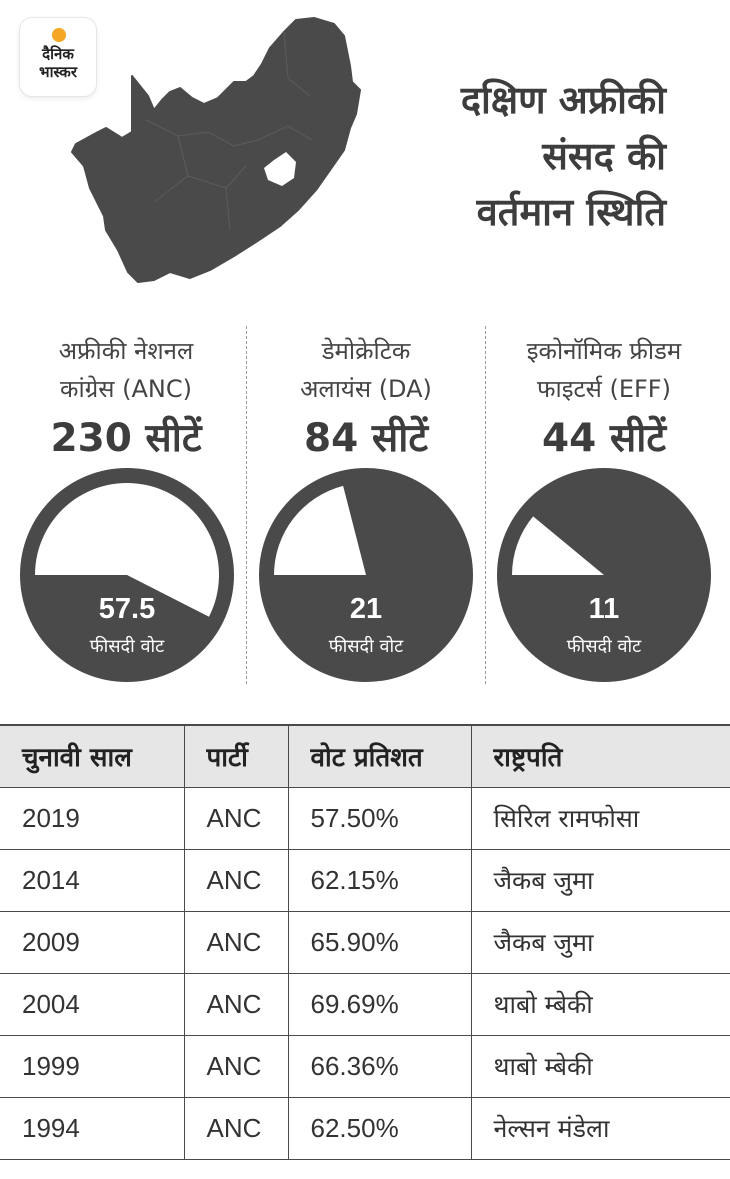  What do you see at coordinates (604, 609) in the screenshot?
I see `vote-percent-value: 11` at bounding box center [604, 609].